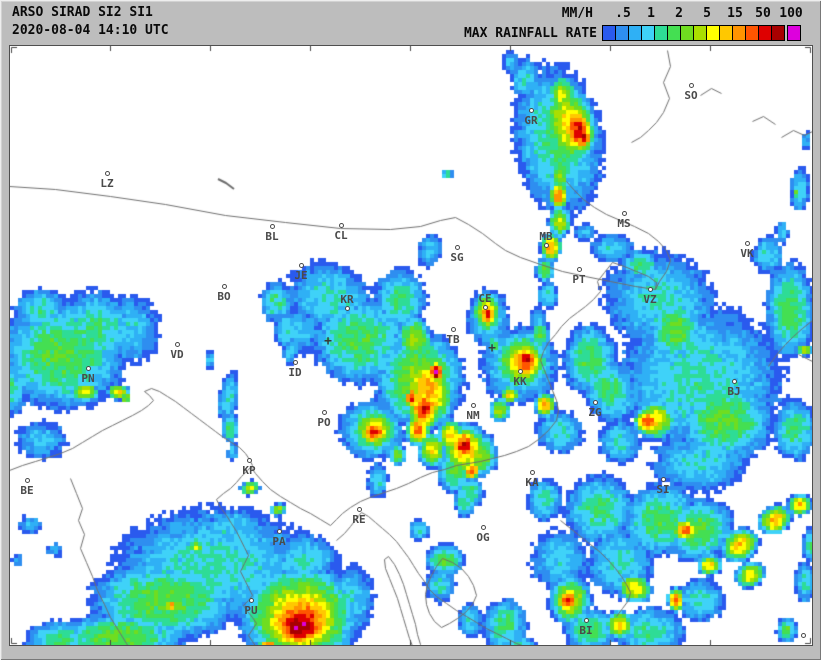 Image resolution: width=821 pixels, height=660 pixels. I want to click on city-label: KR, so click(347, 299).